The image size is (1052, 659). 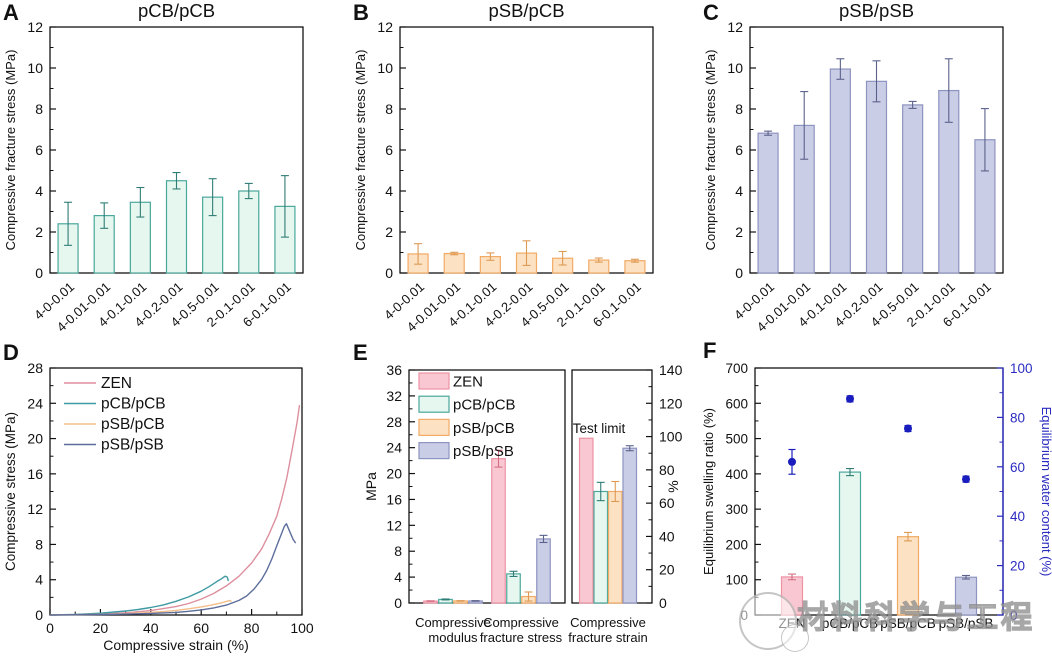 I want to click on y-tick-label: 100, so click(x=1021, y=368).